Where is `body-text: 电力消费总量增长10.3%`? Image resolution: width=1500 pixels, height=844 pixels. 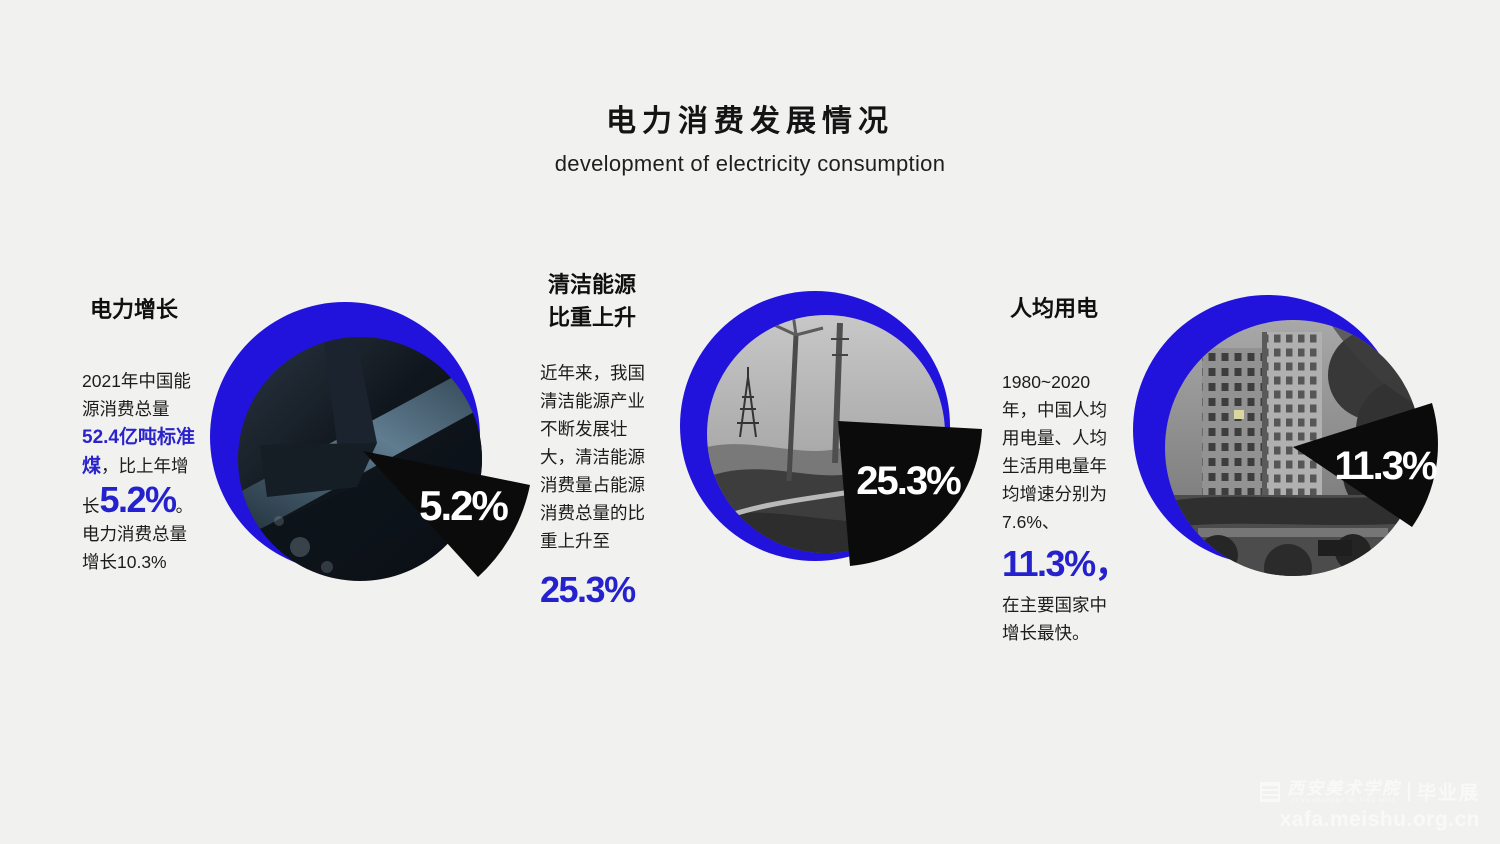
body-text: 电力消费总量增长10.3% is located at coordinates (134, 548).